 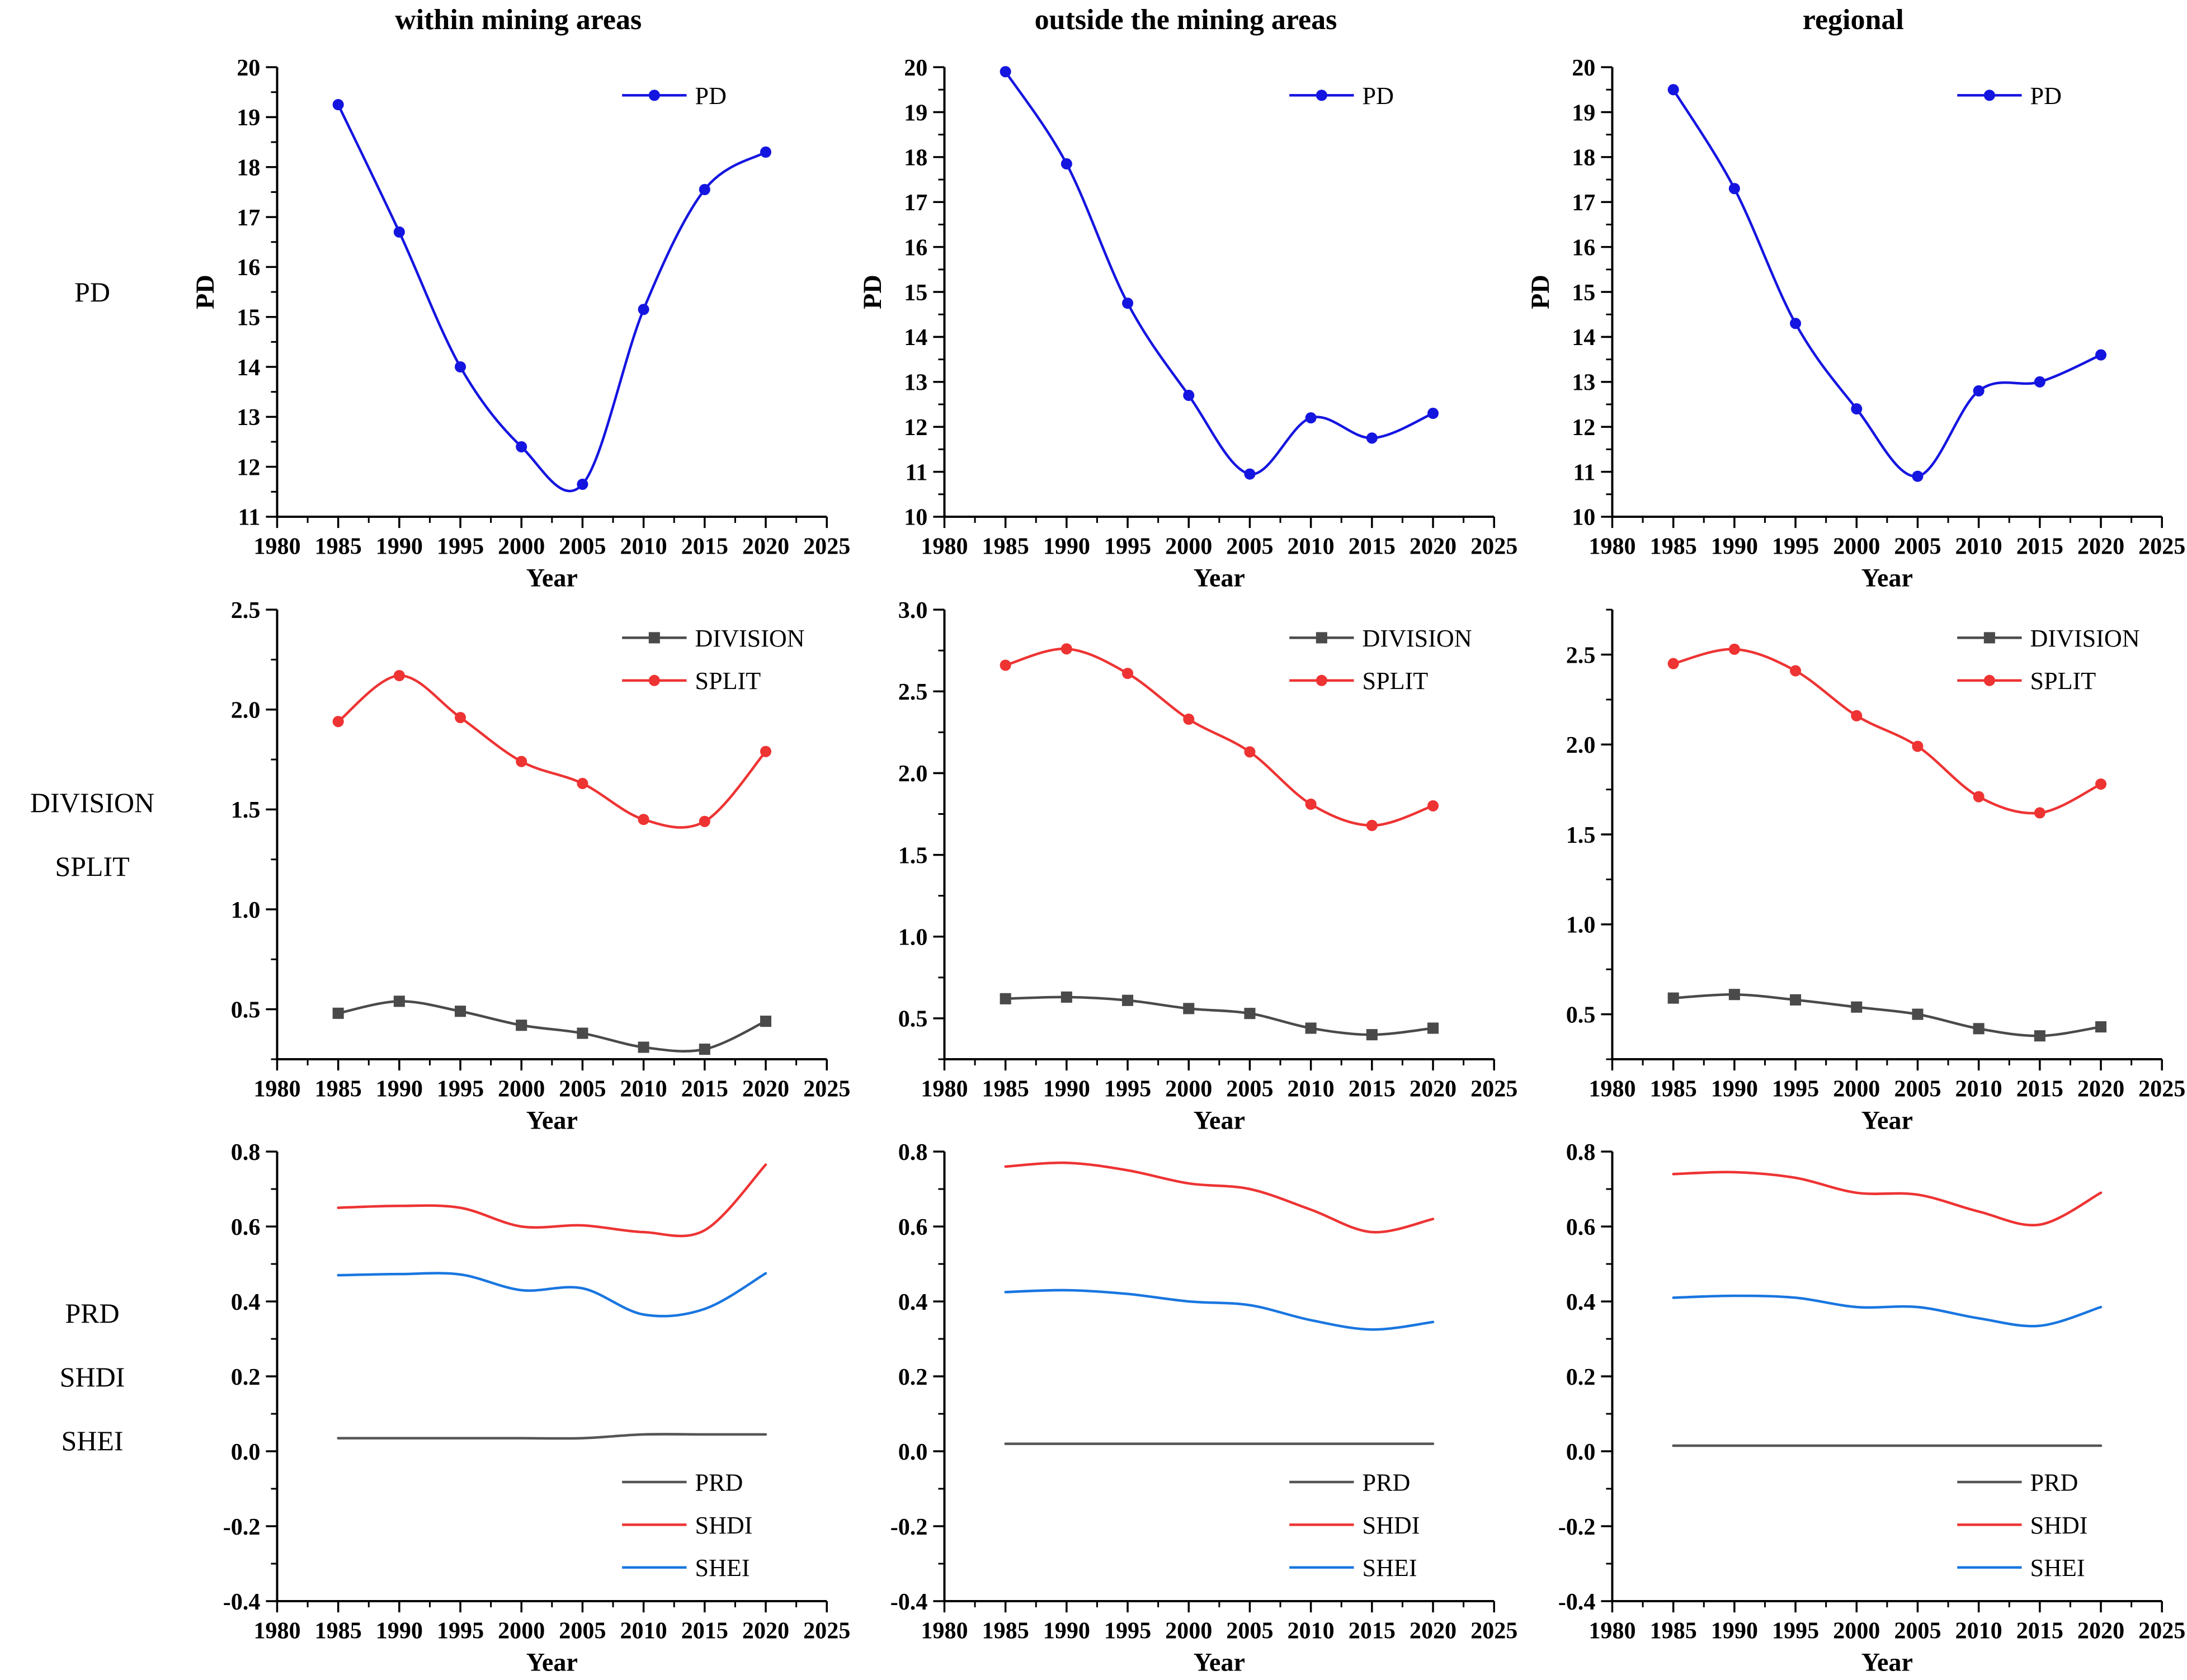 What do you see at coordinates (1853, 20) in the screenshot?
I see `column-title-regional: regional` at bounding box center [1853, 20].